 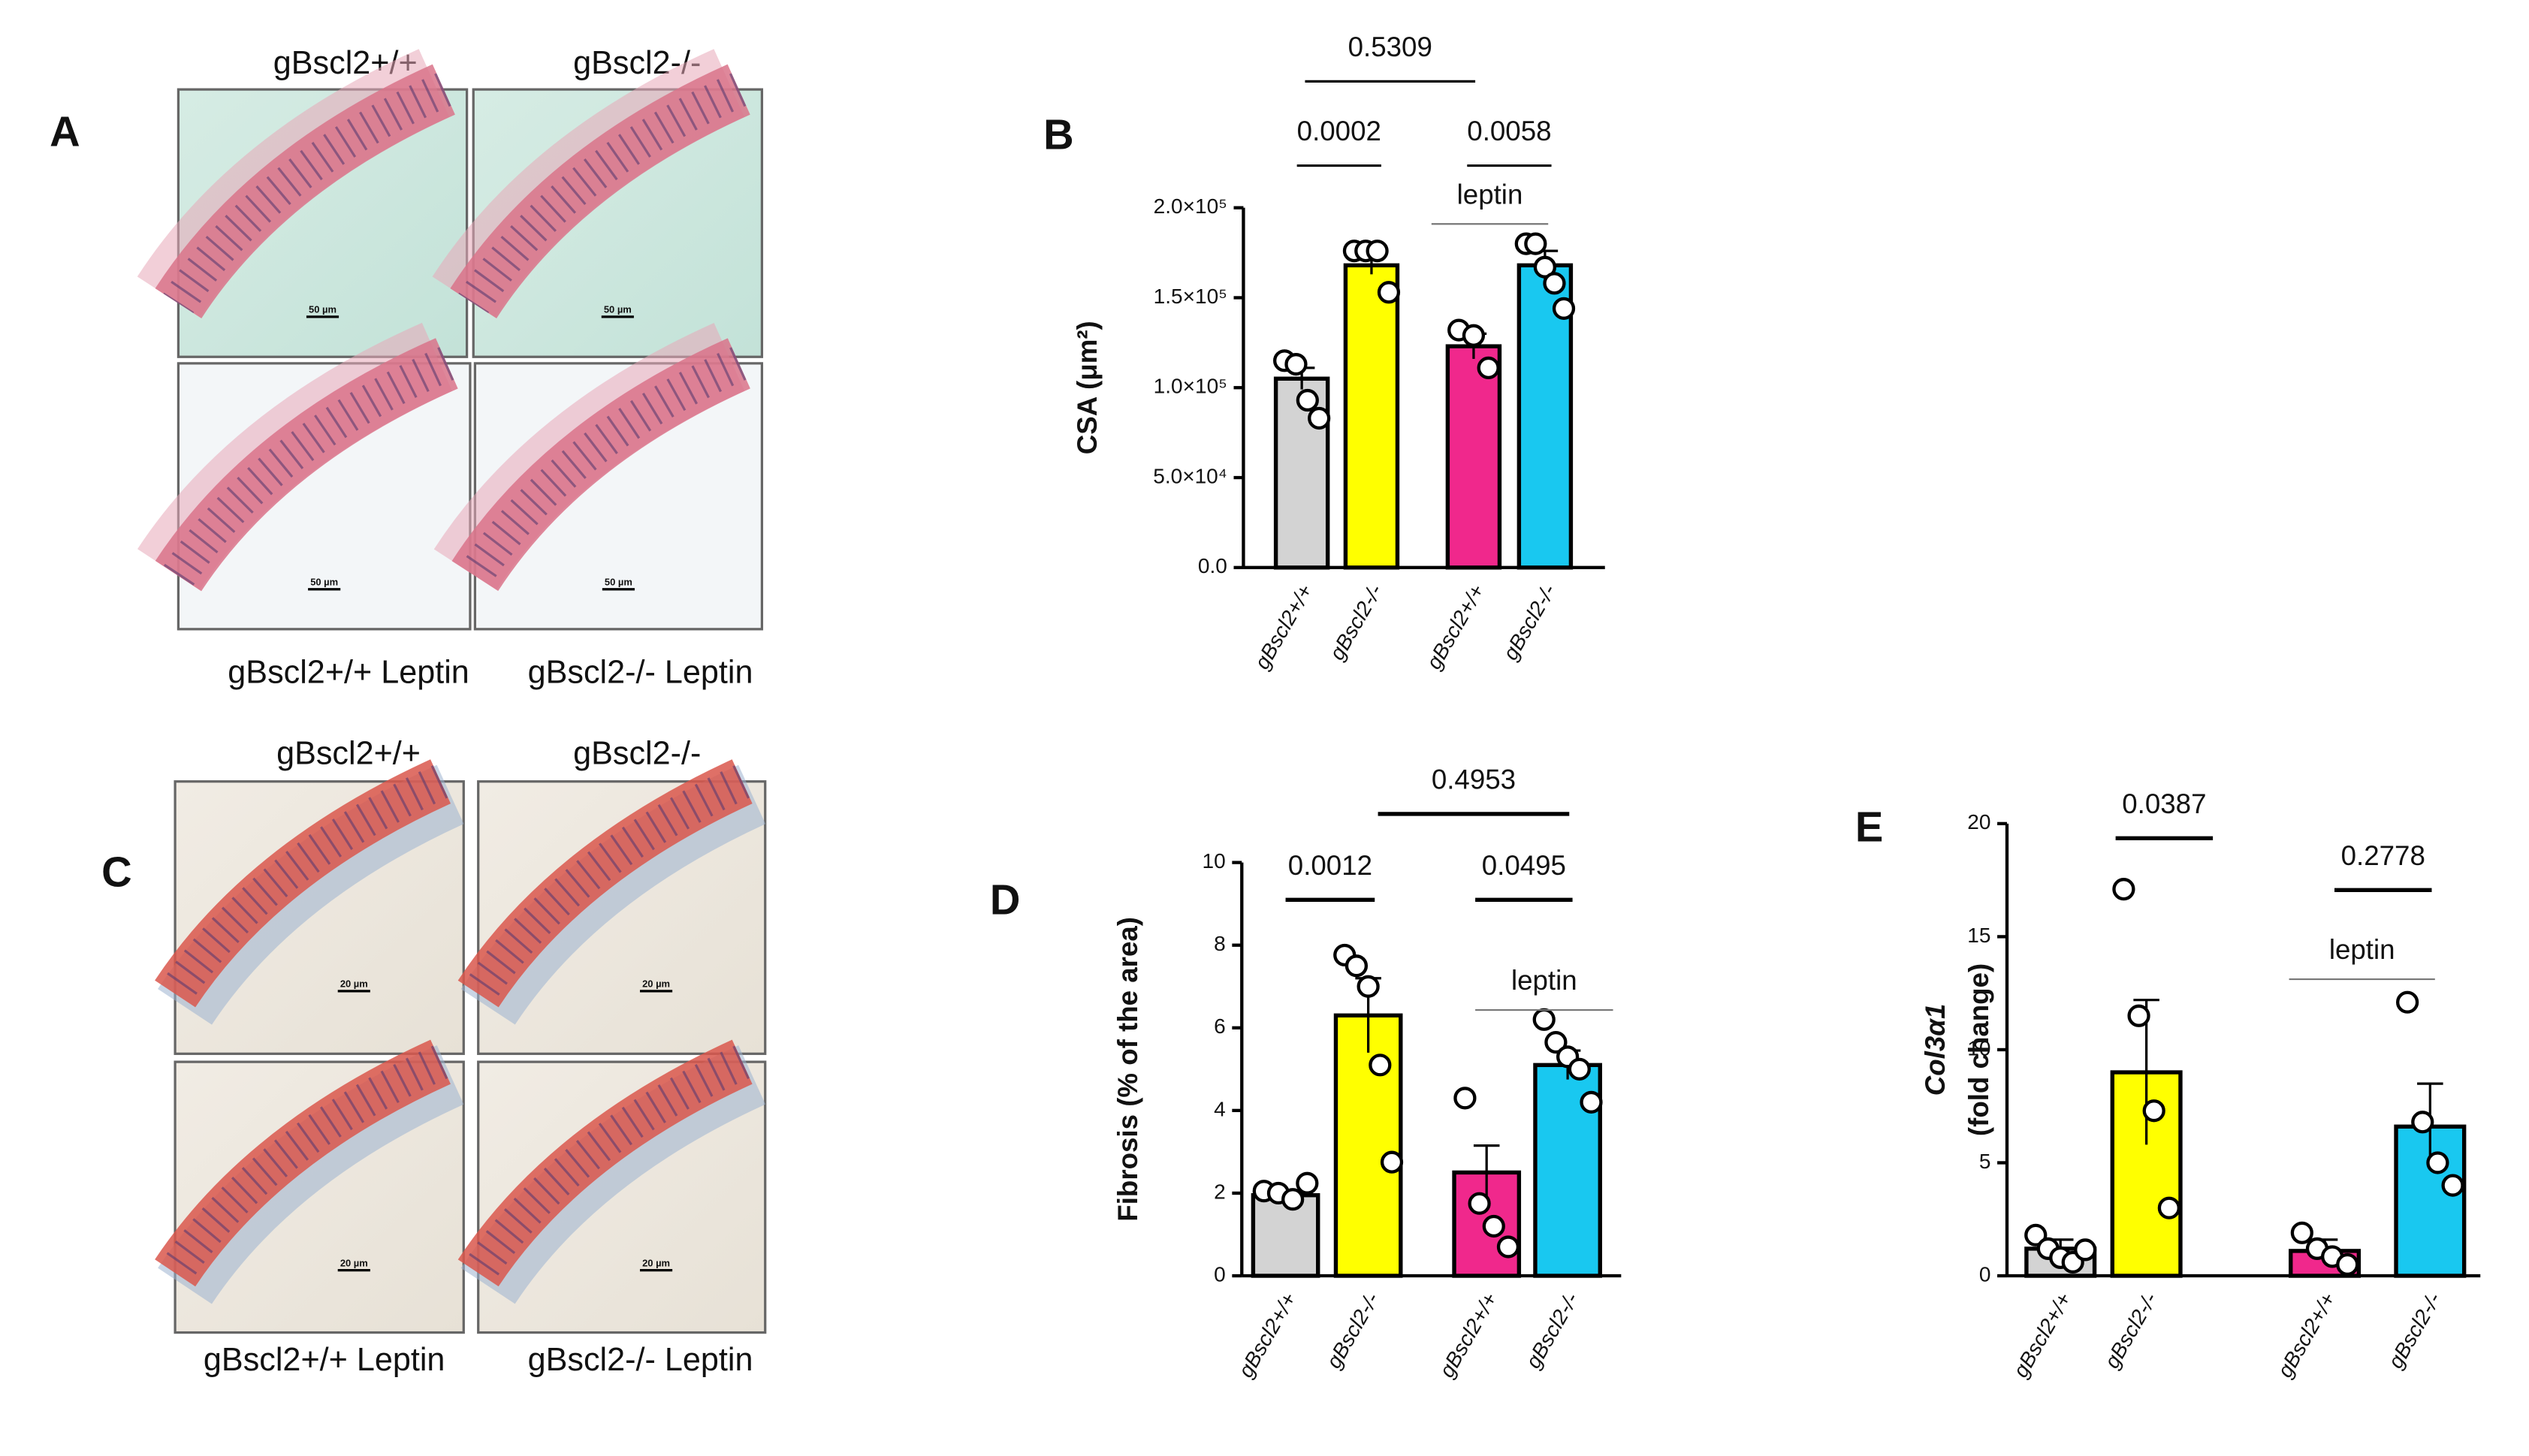 What do you see at coordinates (1220, 943) in the screenshot?
I see `y-tick-label: 8` at bounding box center [1220, 943].